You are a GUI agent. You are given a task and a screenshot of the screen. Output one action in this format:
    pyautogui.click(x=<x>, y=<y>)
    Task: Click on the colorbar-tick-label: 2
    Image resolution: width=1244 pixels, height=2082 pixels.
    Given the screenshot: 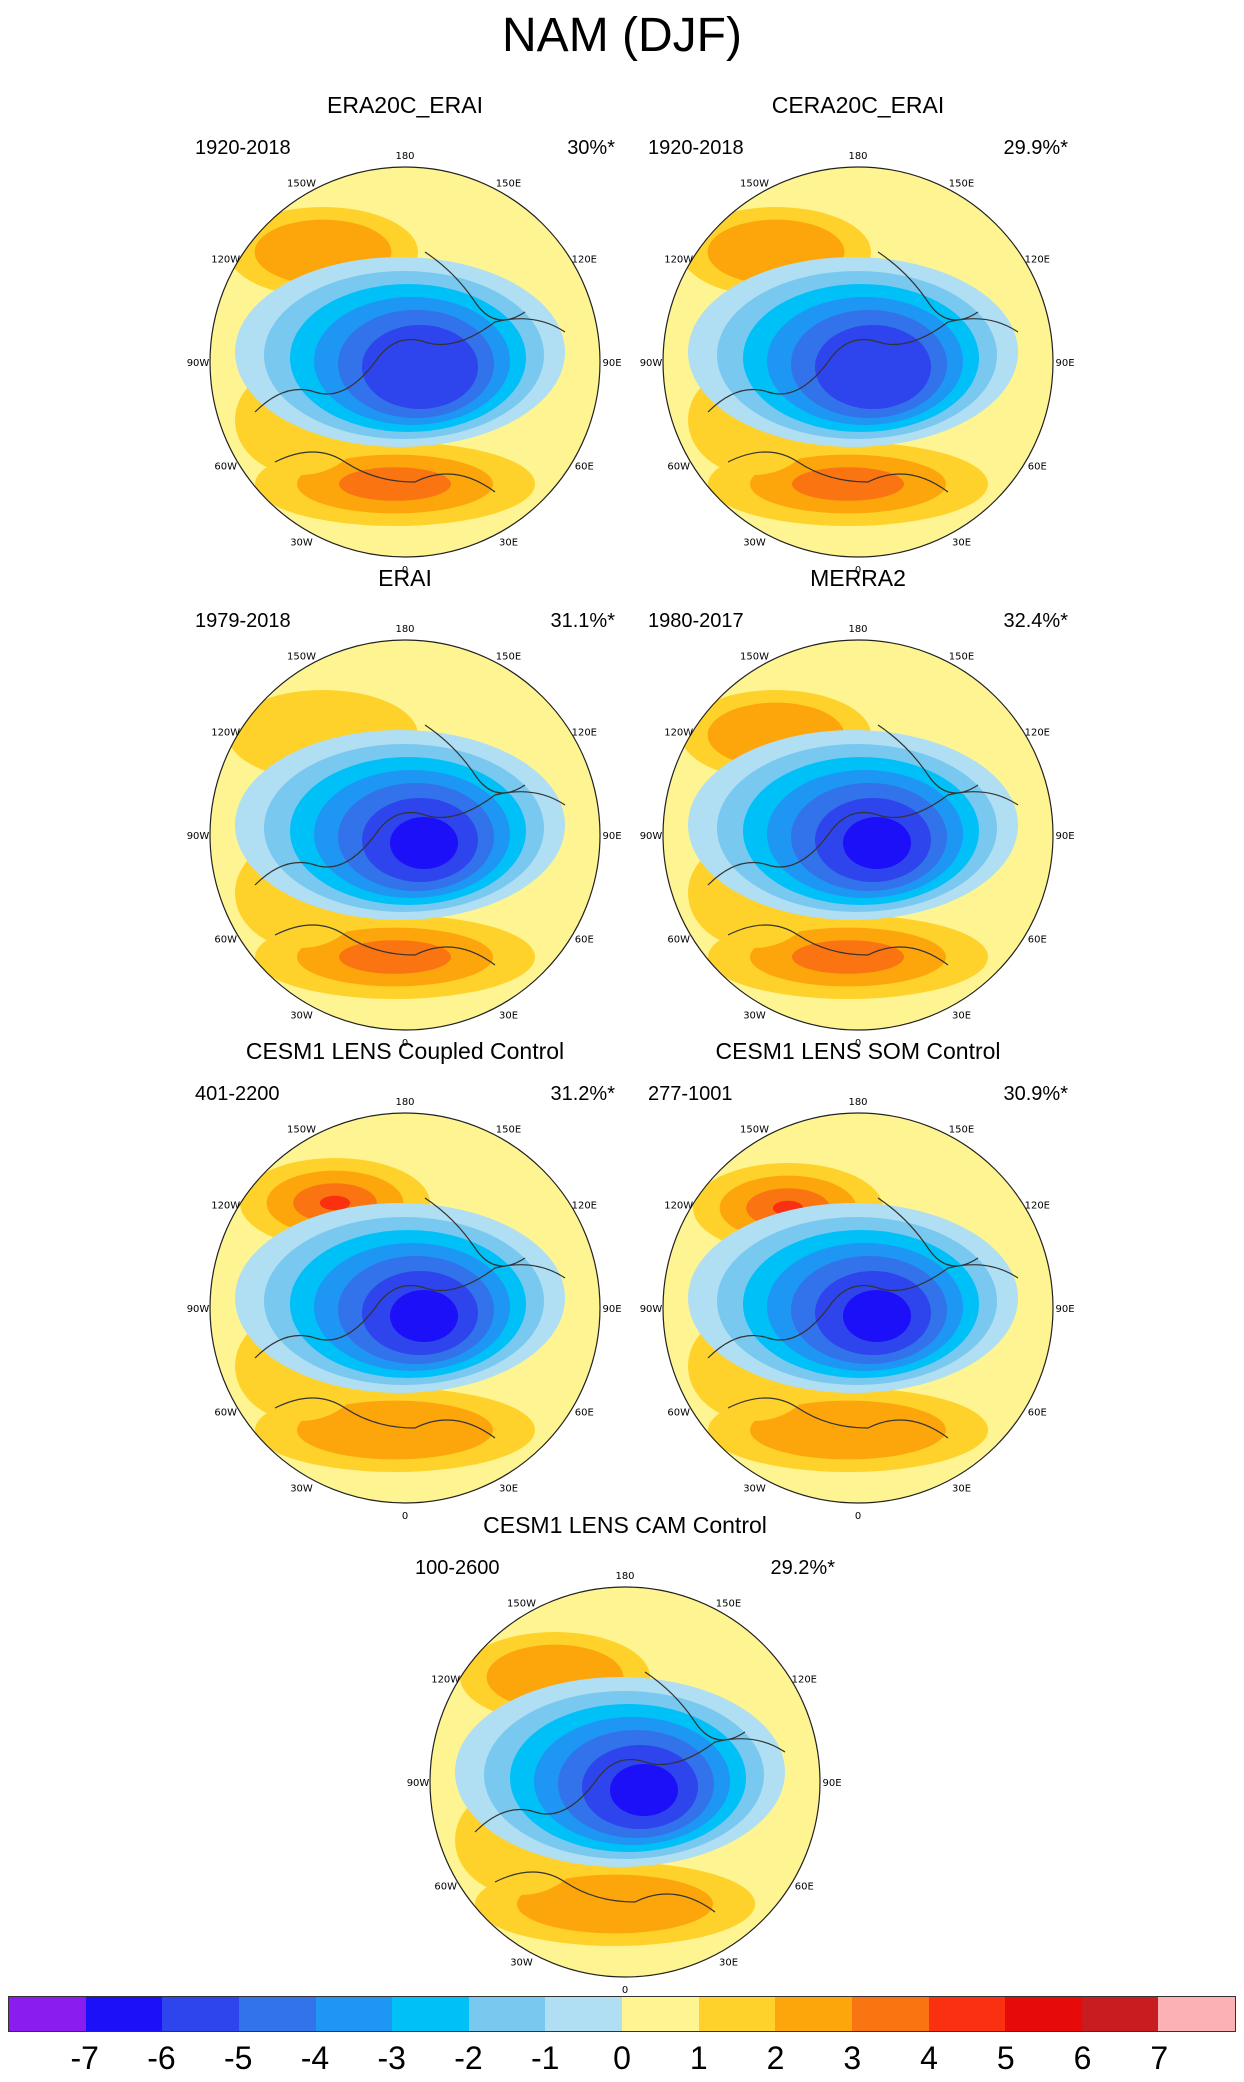 What is the action you would take?
    pyautogui.click(x=775, y=2058)
    